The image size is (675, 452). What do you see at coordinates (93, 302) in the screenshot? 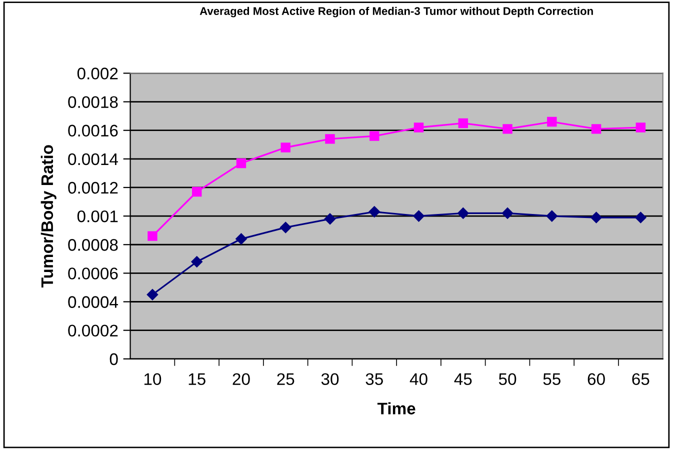
I see `y-tick-label: 0.0004` at bounding box center [93, 302].